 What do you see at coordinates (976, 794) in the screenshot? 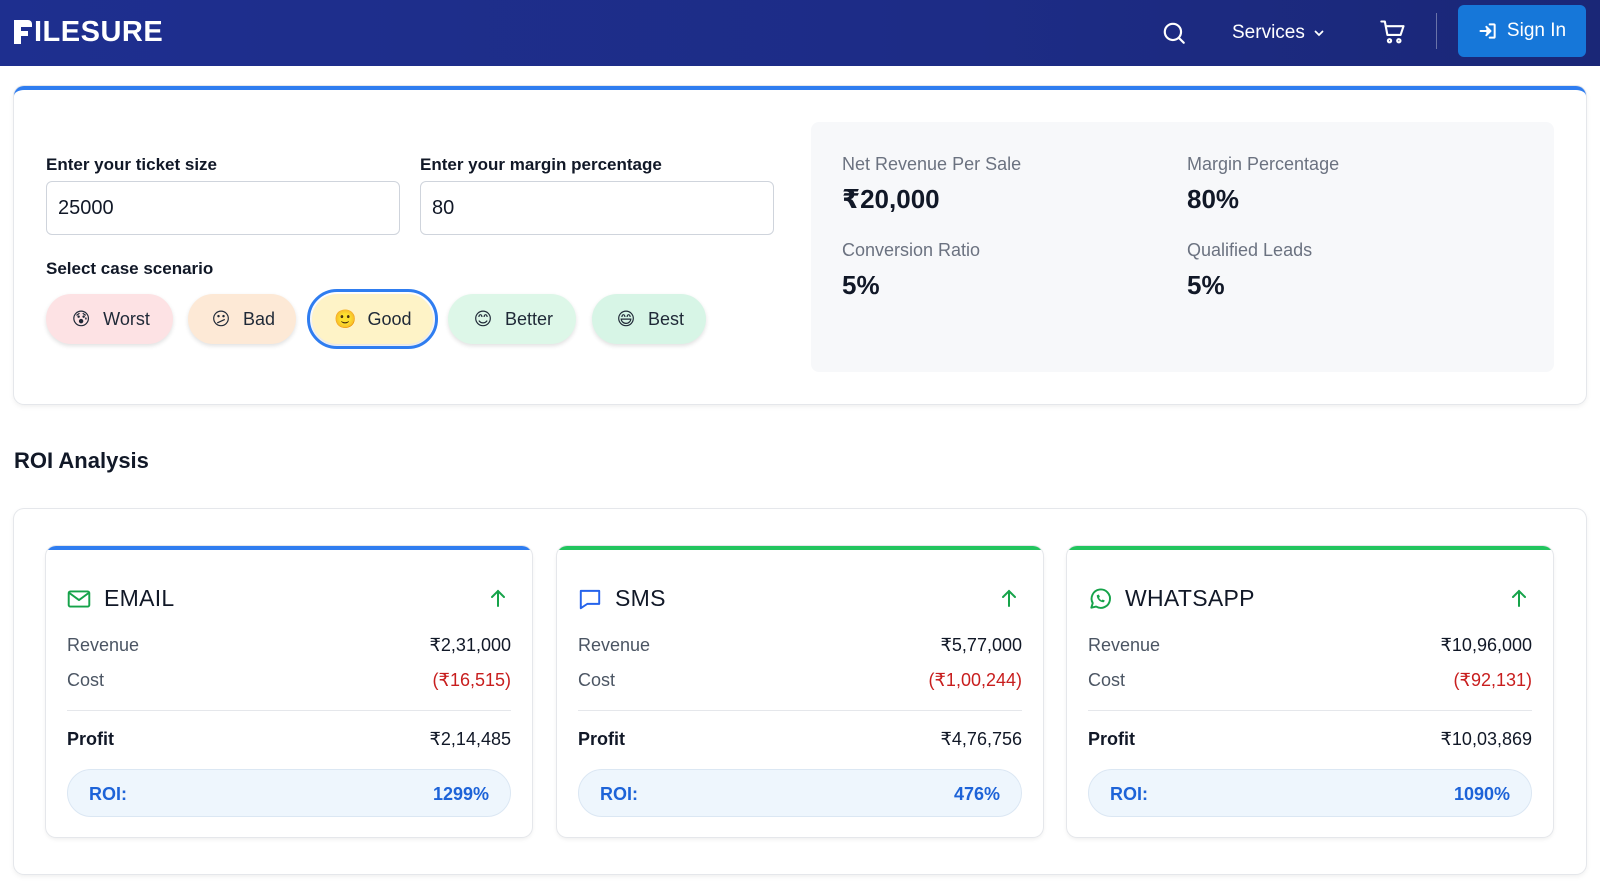
I see `roi-value: 476%` at bounding box center [976, 794].